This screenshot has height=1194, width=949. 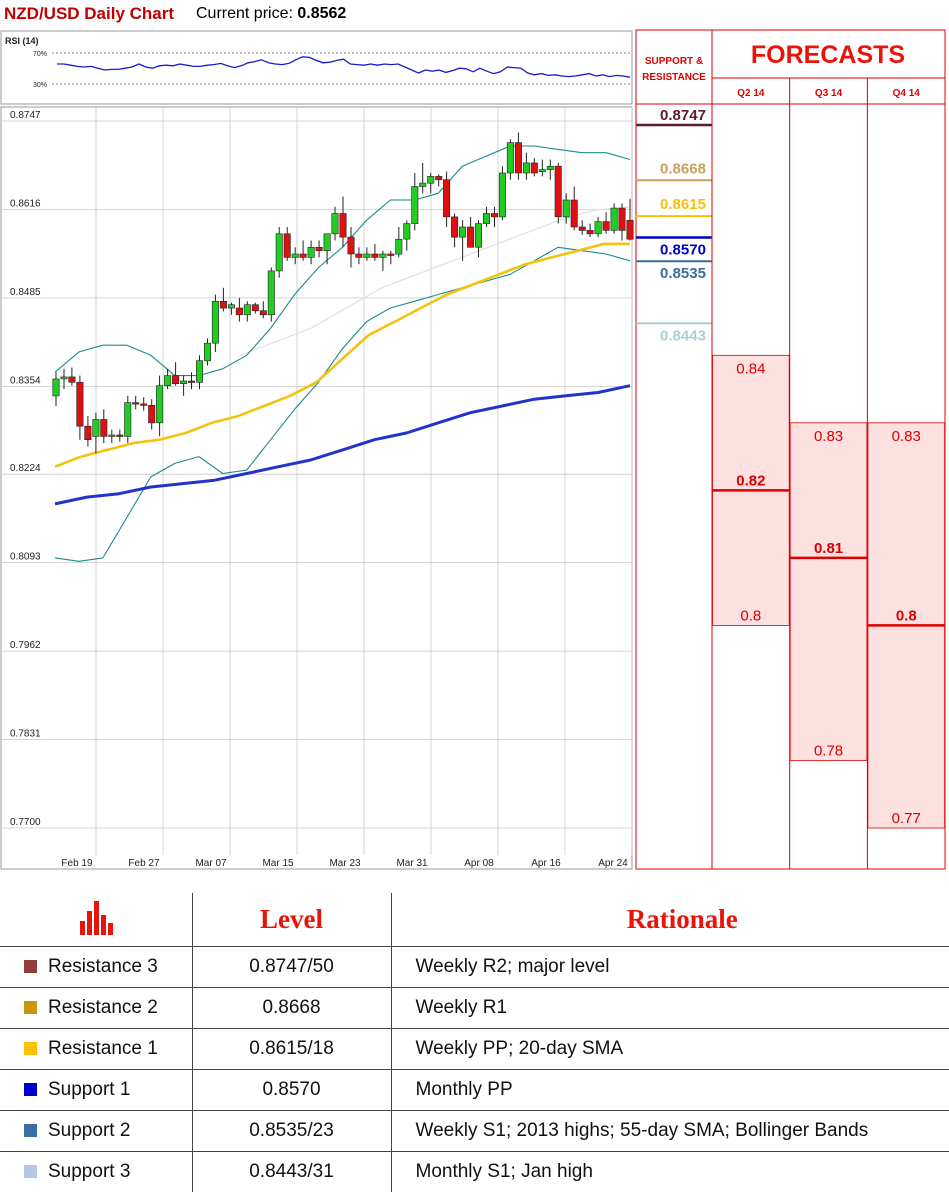 I want to click on forecast-mid-label: 0.81, so click(x=828, y=548).